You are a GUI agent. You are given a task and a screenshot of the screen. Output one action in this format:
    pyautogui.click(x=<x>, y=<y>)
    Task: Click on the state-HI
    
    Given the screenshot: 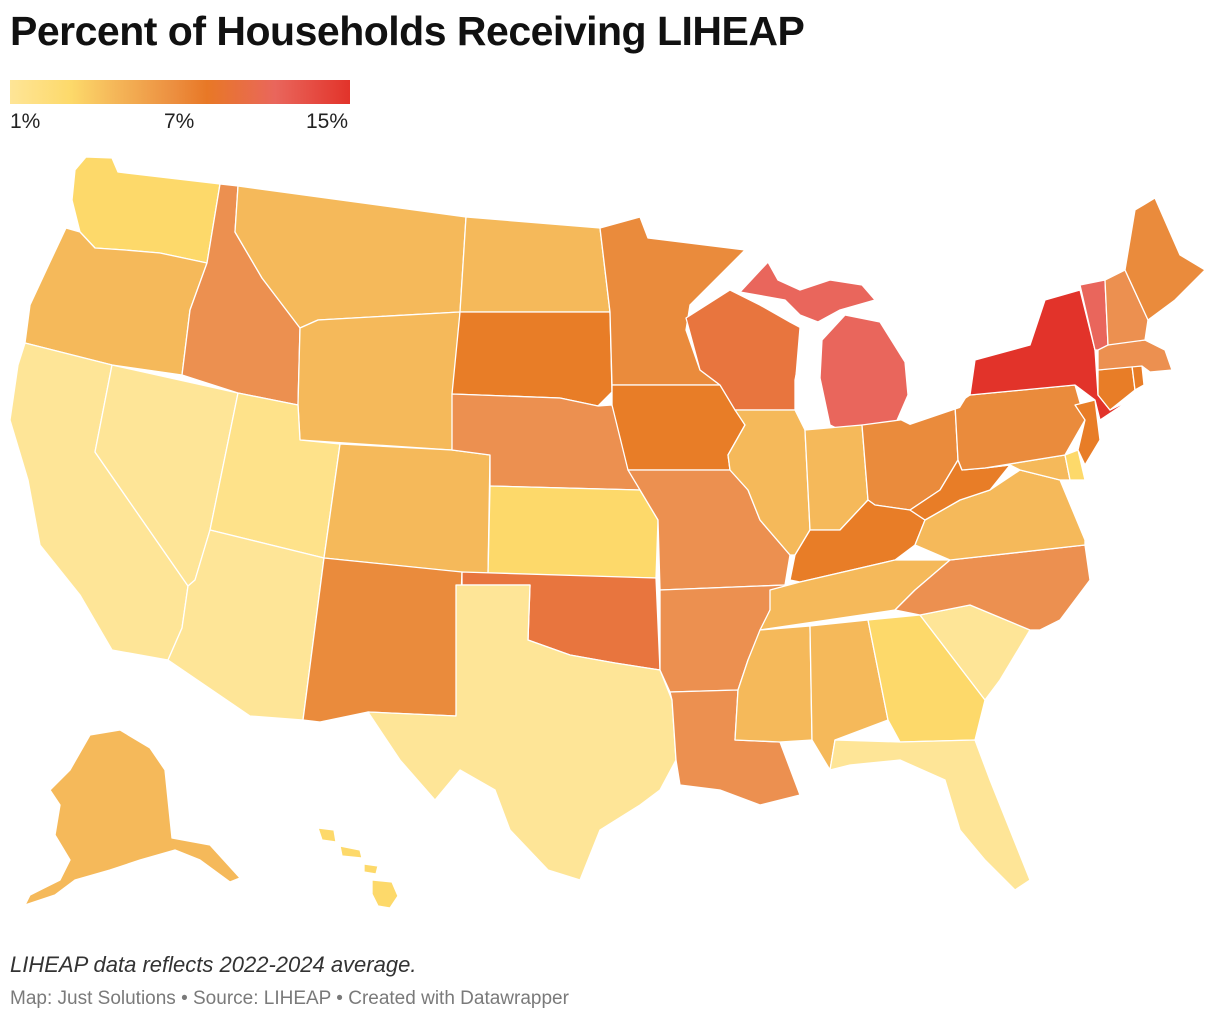 What is the action you would take?
    pyautogui.click(x=358, y=868)
    